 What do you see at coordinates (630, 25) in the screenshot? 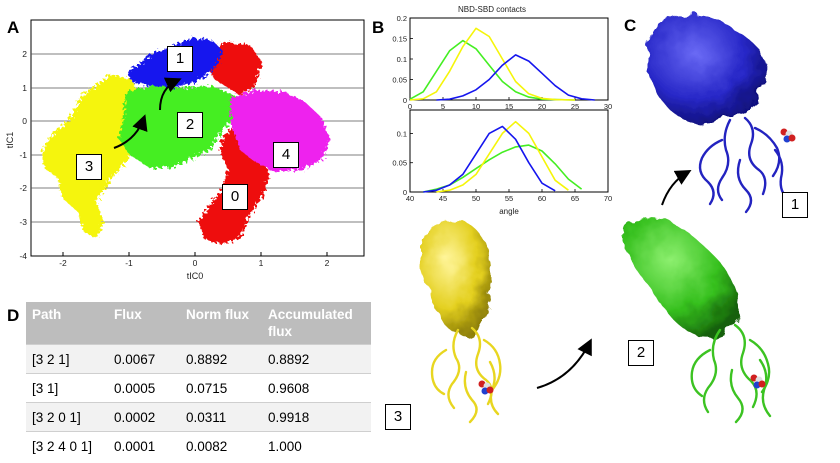
I see `panel-letter-c: C` at bounding box center [630, 25].